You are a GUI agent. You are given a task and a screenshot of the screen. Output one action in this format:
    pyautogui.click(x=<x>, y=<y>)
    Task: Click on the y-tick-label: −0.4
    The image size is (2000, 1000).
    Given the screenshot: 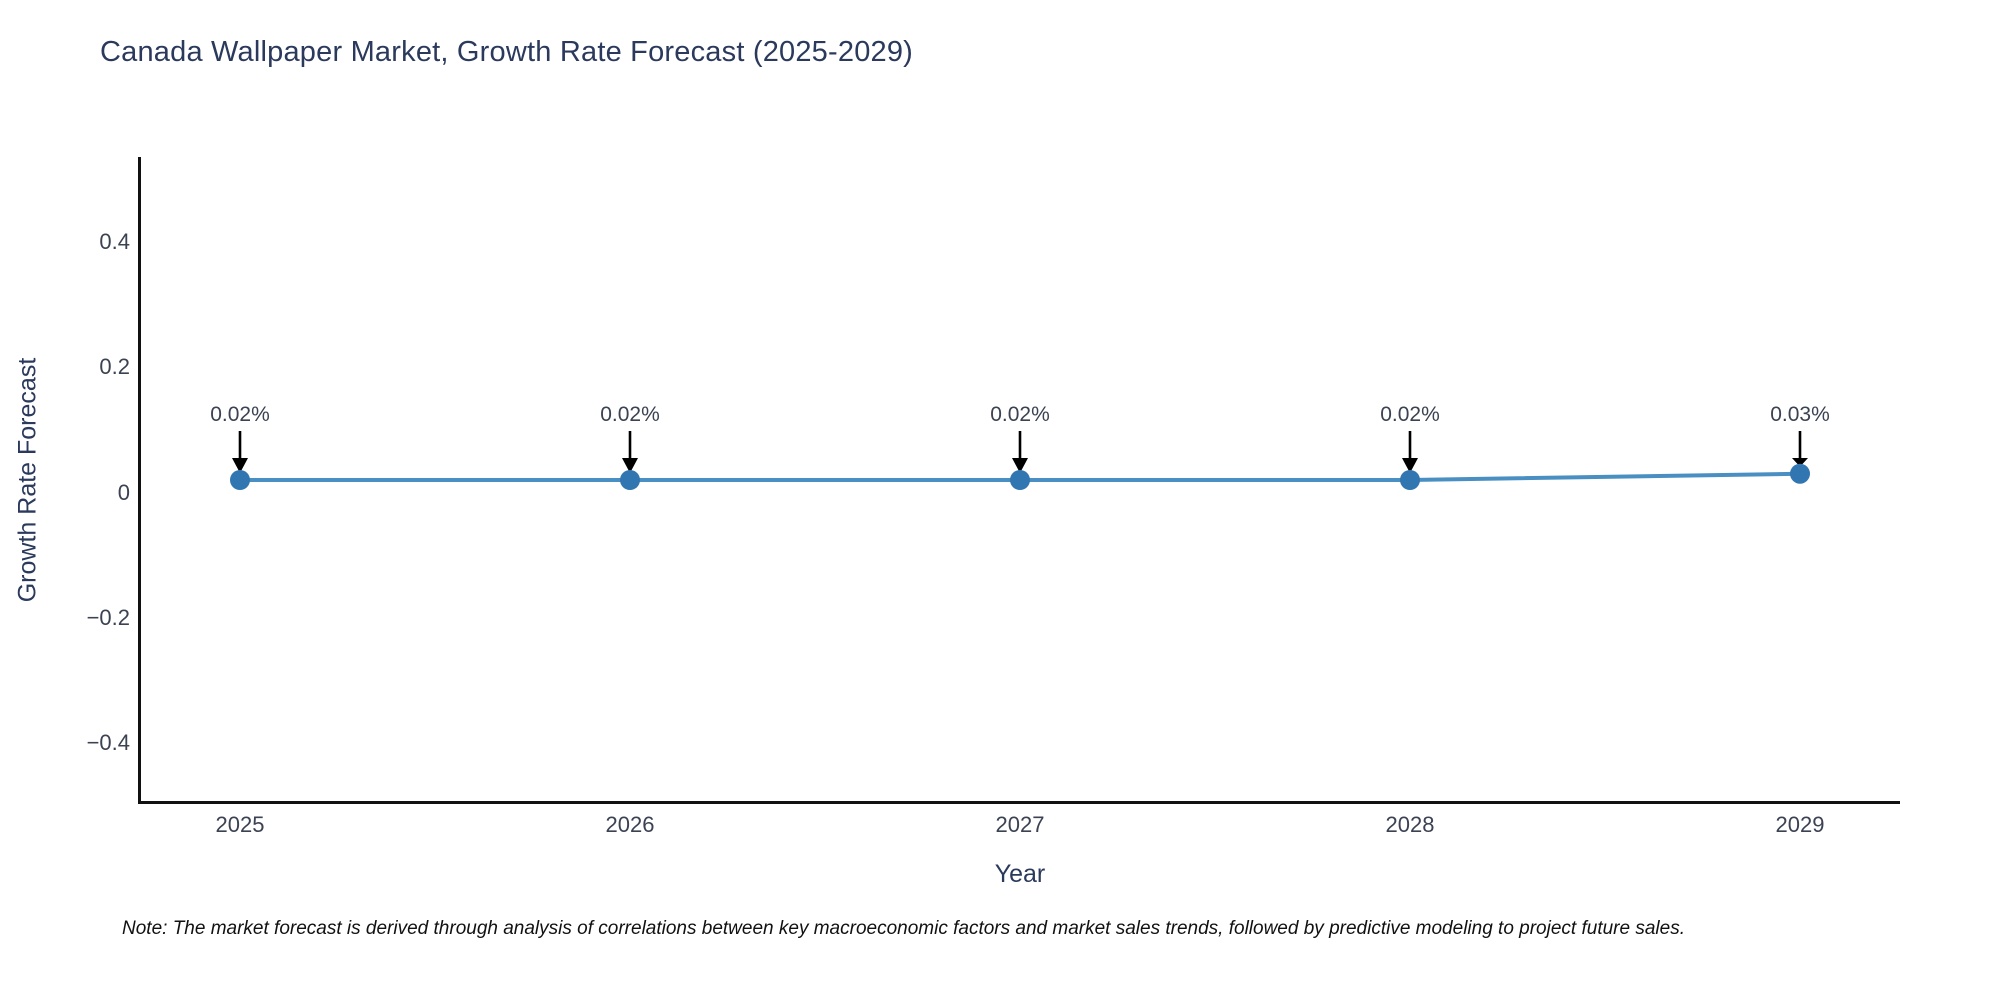 What is the action you would take?
    pyautogui.click(x=108, y=743)
    